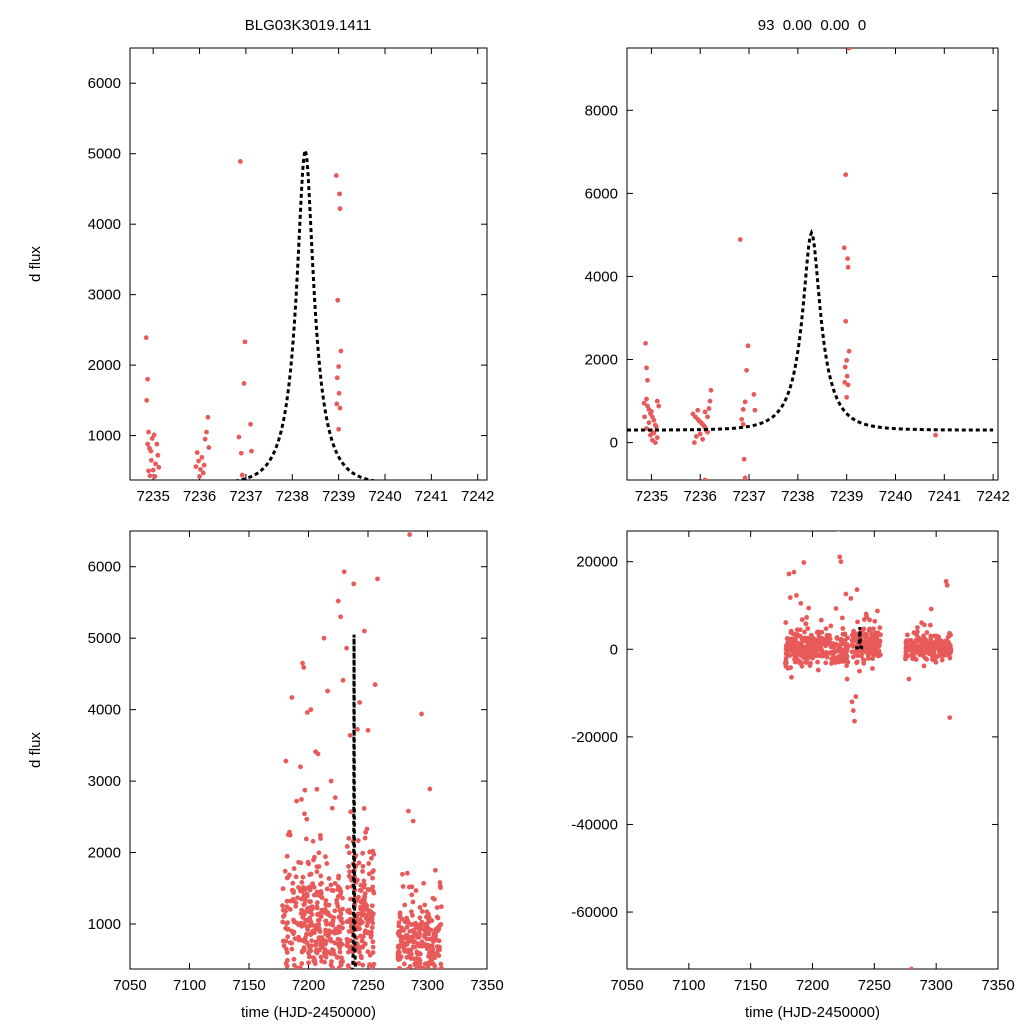 The height and width of the screenshot is (1024, 1024). What do you see at coordinates (486, 985) in the screenshot?
I see `x-tick-label: 7350` at bounding box center [486, 985].